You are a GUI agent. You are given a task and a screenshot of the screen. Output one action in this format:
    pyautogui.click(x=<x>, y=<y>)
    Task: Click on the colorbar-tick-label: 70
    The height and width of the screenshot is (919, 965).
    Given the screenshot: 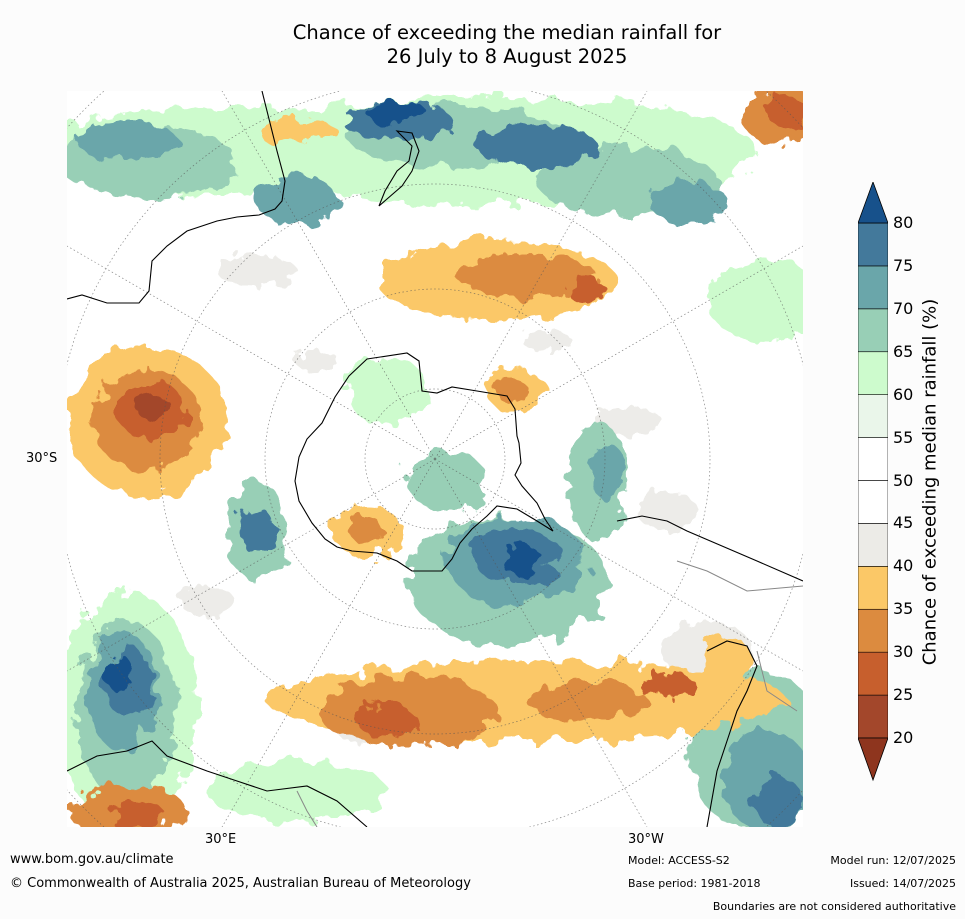 What is the action you would take?
    pyautogui.click(x=903, y=308)
    